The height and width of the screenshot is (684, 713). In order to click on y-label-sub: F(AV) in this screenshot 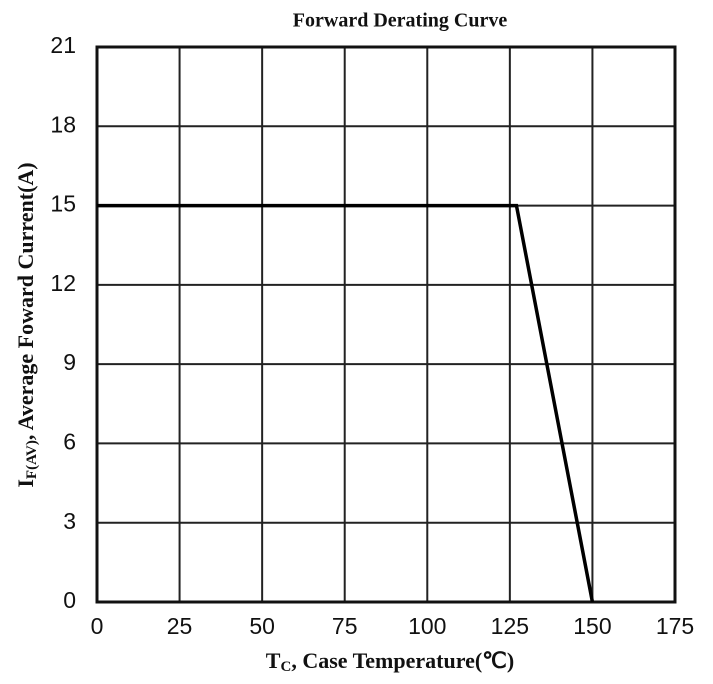, I will do `click(32, 459)`.